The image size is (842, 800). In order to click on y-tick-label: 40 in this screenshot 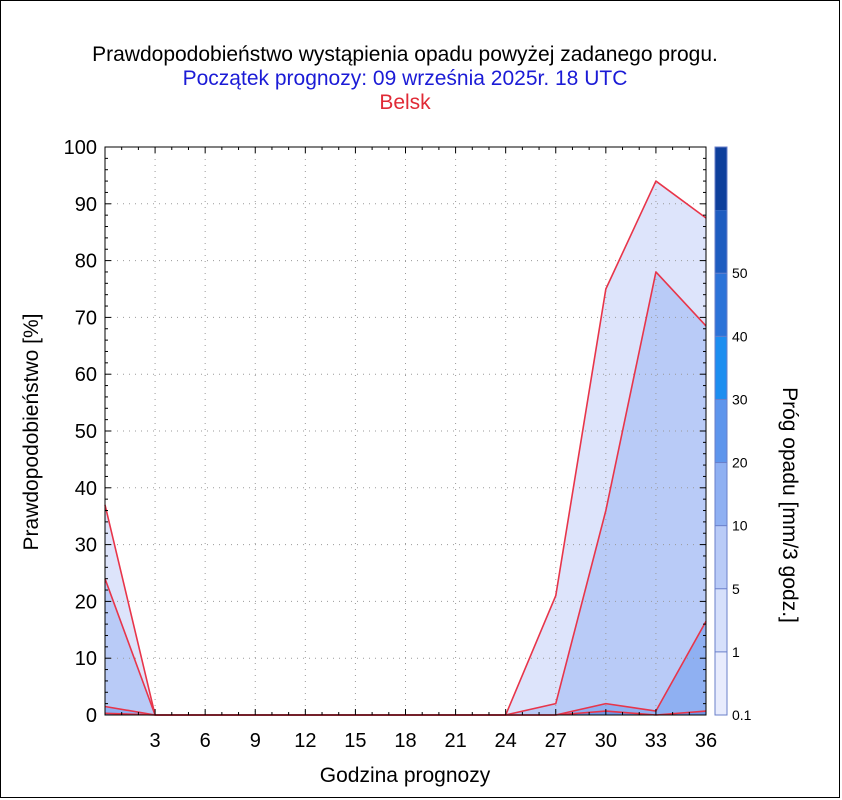, I will do `click(86, 489)`.